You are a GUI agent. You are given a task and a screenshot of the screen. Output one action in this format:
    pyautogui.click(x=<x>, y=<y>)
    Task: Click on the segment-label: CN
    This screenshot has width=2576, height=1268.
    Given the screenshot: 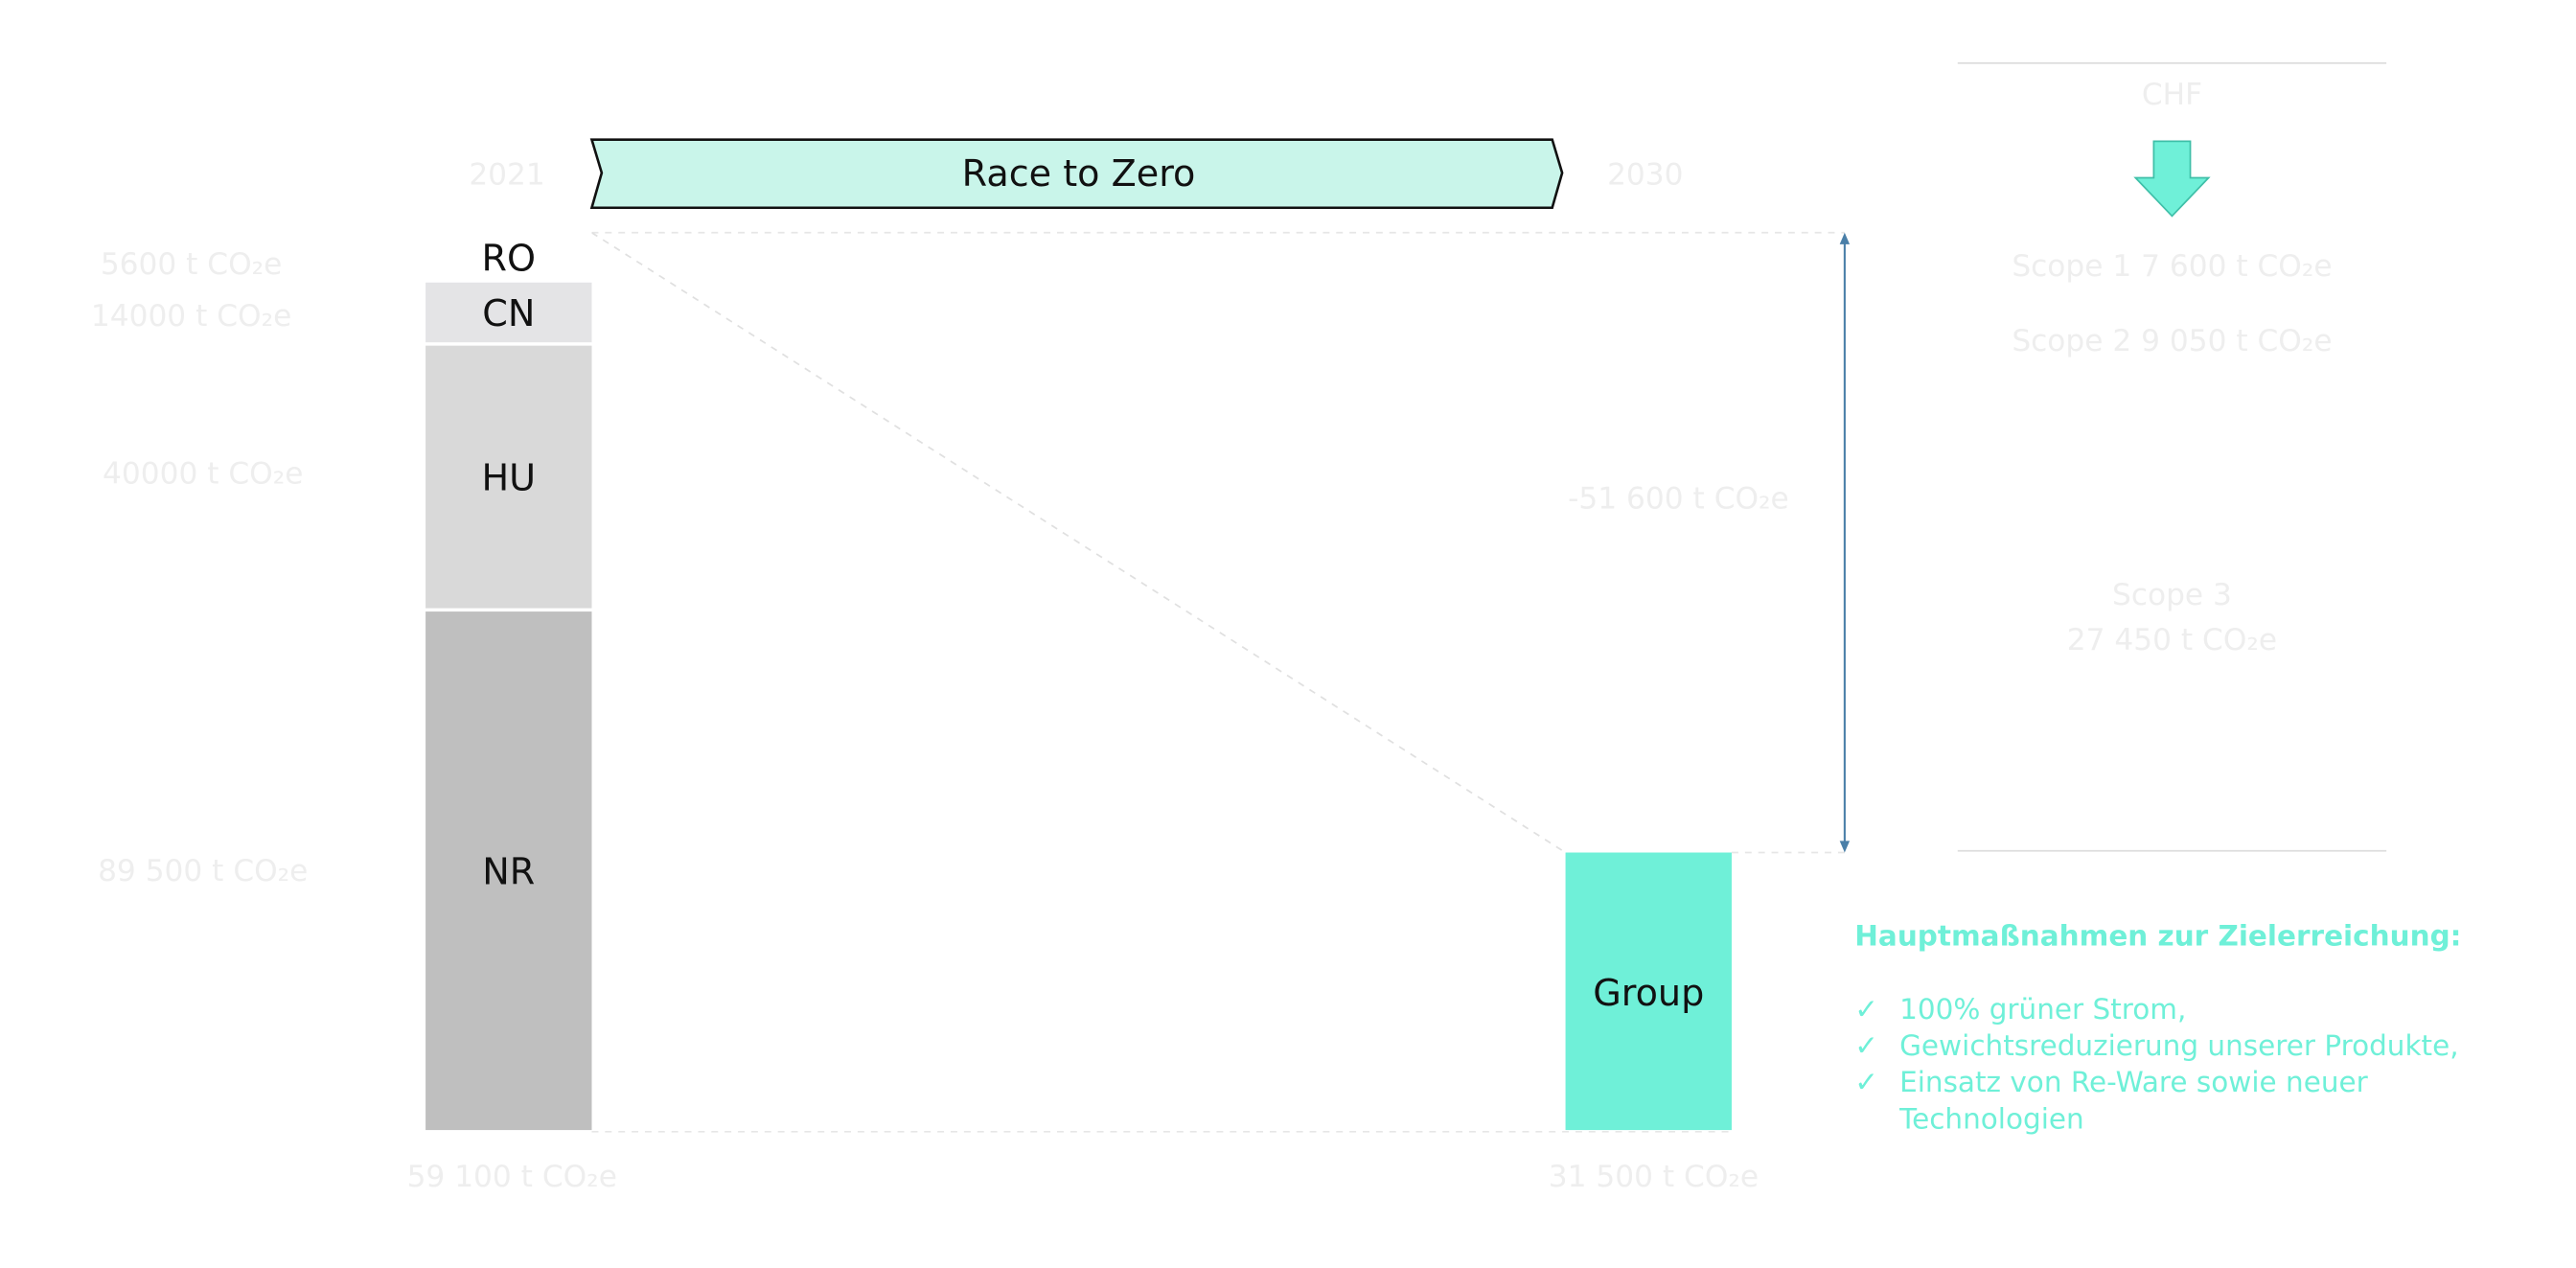 What is the action you would take?
    pyautogui.click(x=508, y=313)
    